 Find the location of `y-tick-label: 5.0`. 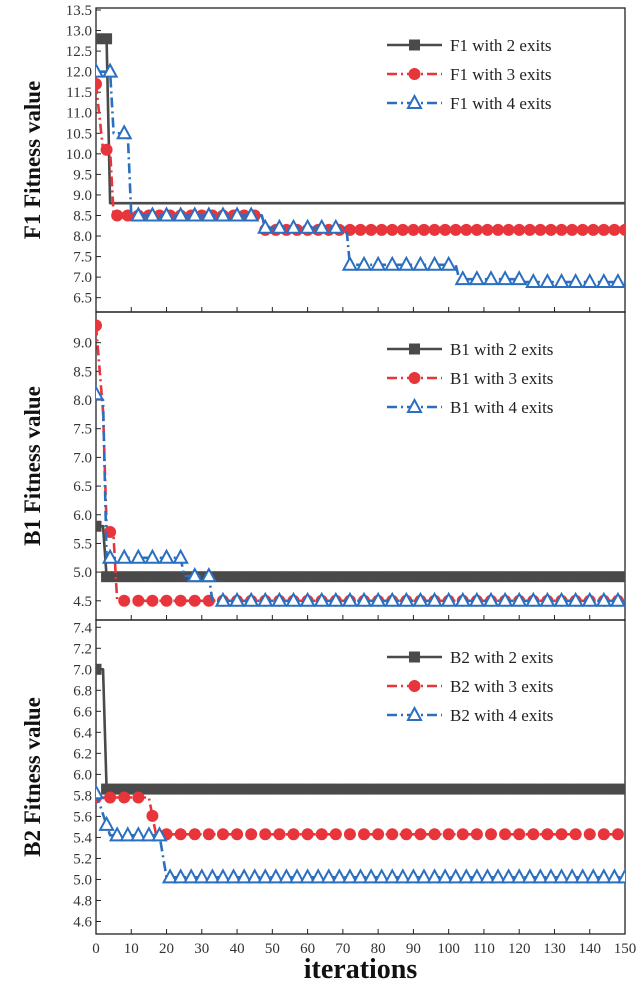

y-tick-label: 5.0 is located at coordinates (82, 880).